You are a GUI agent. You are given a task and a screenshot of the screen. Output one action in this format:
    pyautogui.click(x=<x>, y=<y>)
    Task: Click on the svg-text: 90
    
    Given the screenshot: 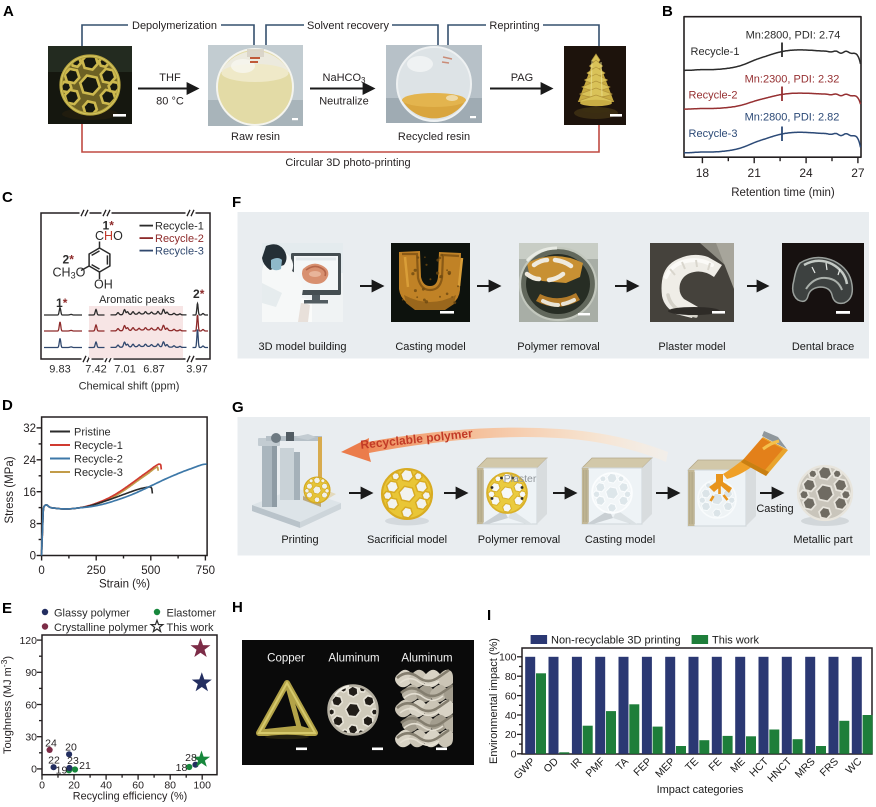 What is the action you would take?
    pyautogui.click(x=31, y=673)
    